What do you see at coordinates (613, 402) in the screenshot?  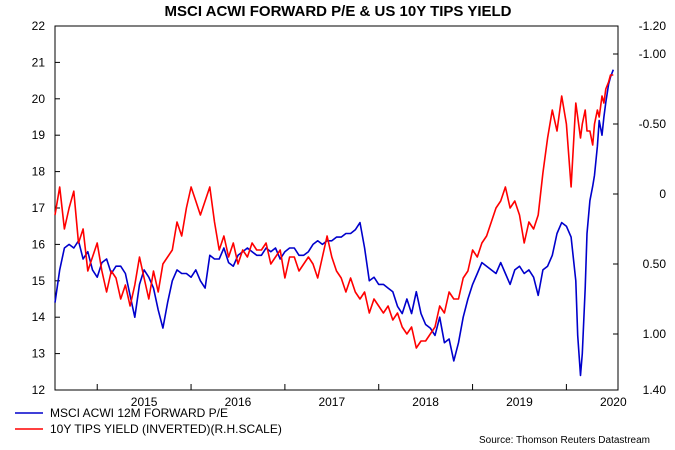 I see `x-tick-label-2020: 2020` at bounding box center [613, 402].